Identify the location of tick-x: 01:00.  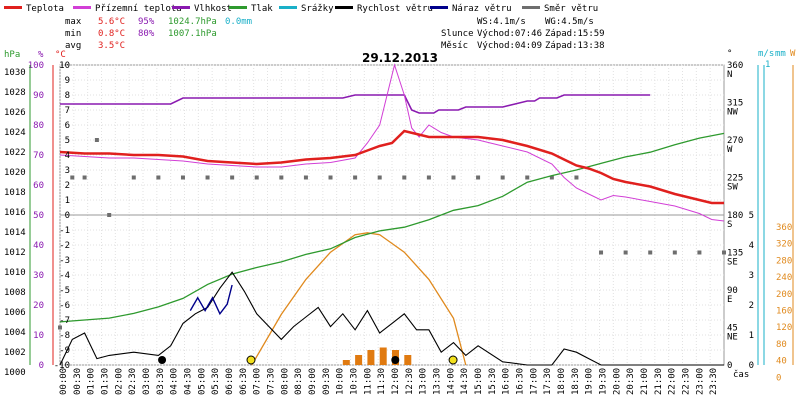
(92, 381).